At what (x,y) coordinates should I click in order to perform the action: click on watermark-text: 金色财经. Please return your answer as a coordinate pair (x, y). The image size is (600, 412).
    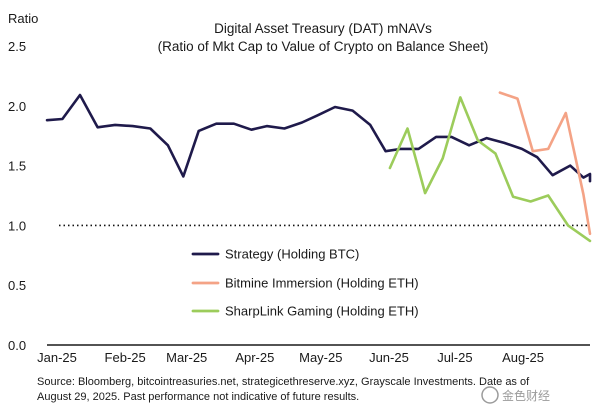
    Looking at the image, I should click on (526, 395).